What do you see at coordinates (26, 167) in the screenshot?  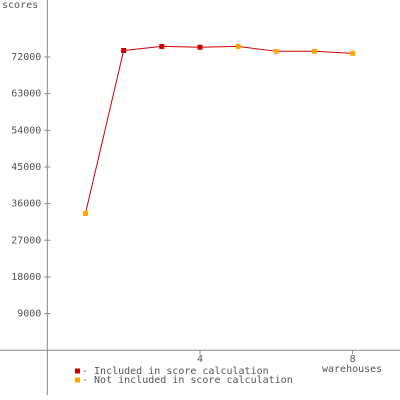 I see `y-tick-label: 45000` at bounding box center [26, 167].